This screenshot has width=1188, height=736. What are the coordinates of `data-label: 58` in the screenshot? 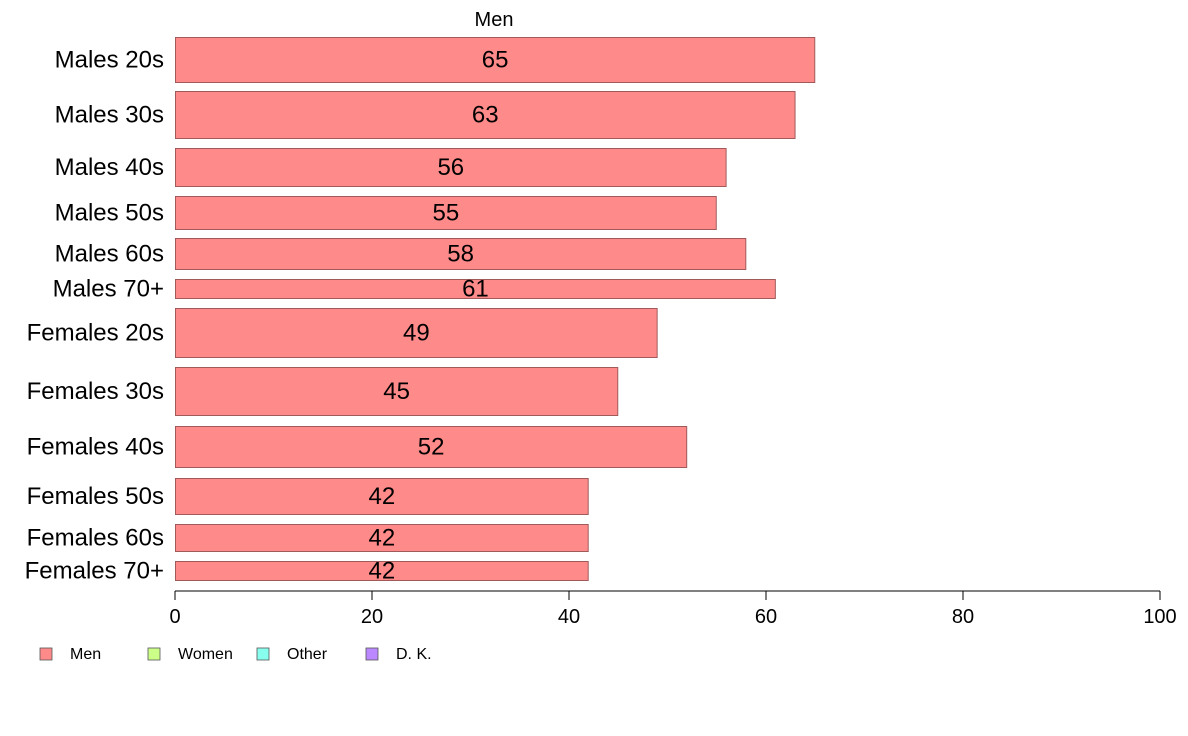 It's located at (460, 253).